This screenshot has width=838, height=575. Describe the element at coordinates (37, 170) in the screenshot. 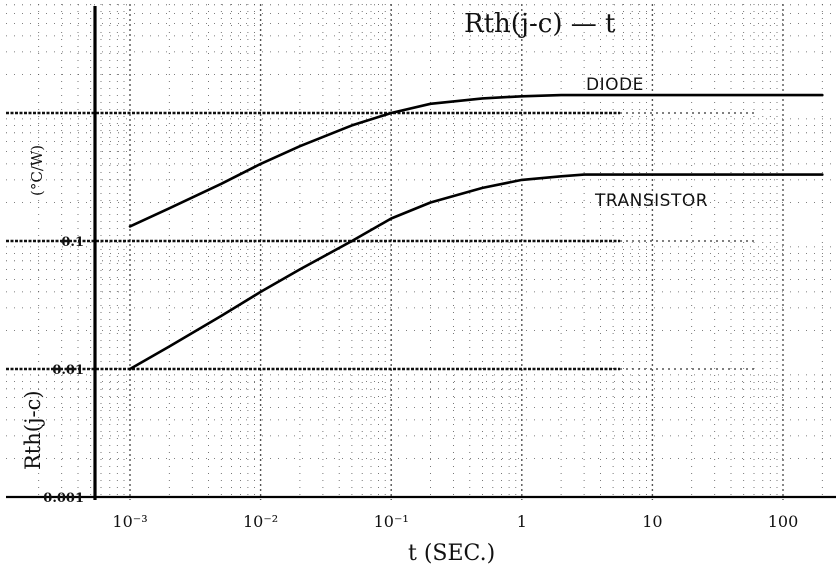

I see `y-axis-unit: (°C/W)` at that location.